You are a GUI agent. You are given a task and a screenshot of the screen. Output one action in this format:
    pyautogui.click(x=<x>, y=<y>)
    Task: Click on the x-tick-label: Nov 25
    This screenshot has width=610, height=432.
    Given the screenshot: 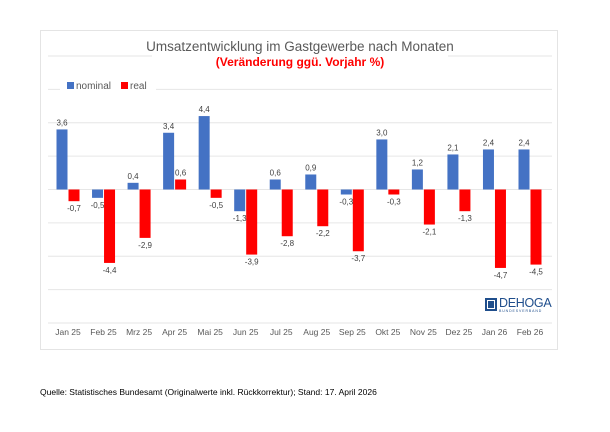 What is the action you would take?
    pyautogui.click(x=423, y=332)
    